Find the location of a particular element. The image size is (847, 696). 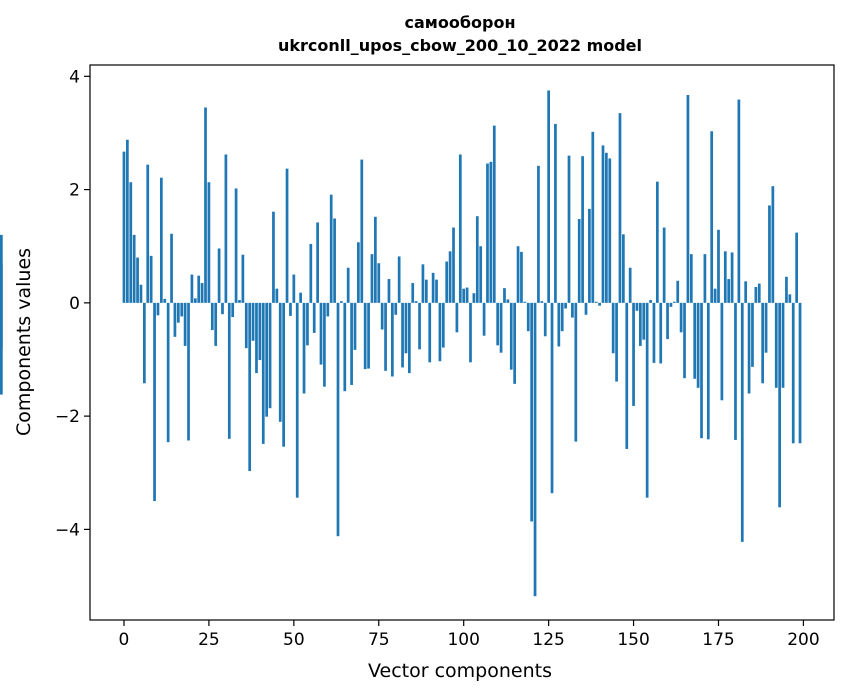

y-tick-label: −4 is located at coordinates (67, 530).